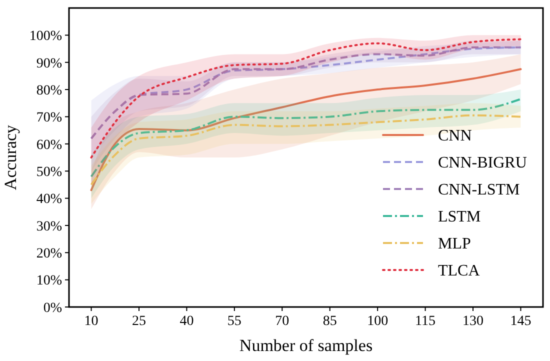 Image resolution: width=550 pixels, height=361 pixels. Describe the element at coordinates (306, 345) in the screenshot. I see `x-axis-title: Number of samples` at that location.